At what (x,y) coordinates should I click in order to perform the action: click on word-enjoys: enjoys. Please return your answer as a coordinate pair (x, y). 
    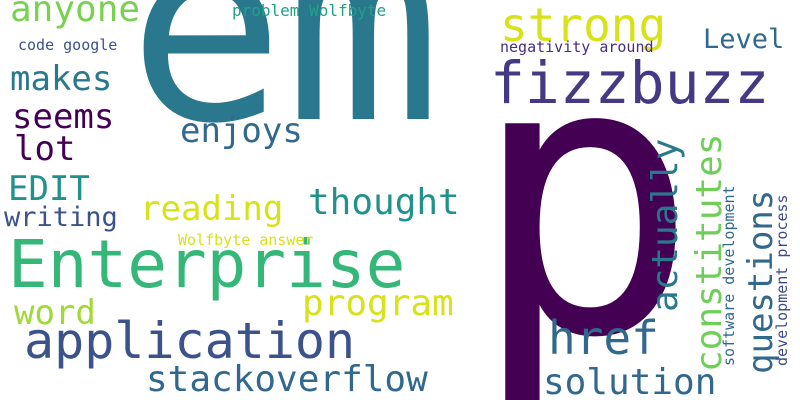
    Looking at the image, I should click on (241, 131).